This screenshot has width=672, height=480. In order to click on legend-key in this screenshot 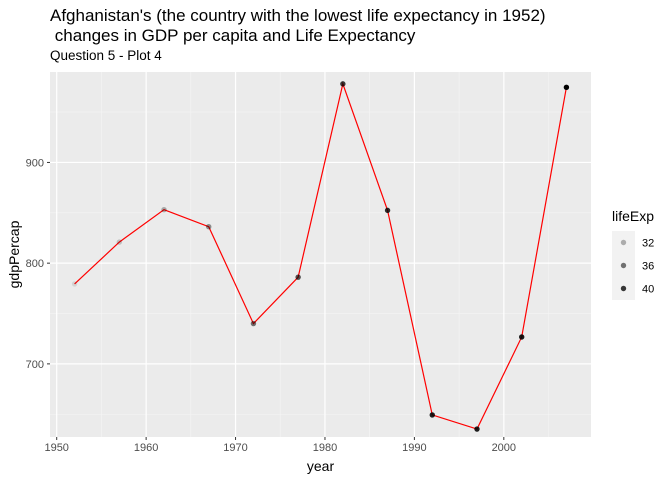, I will do `click(623, 242)`.